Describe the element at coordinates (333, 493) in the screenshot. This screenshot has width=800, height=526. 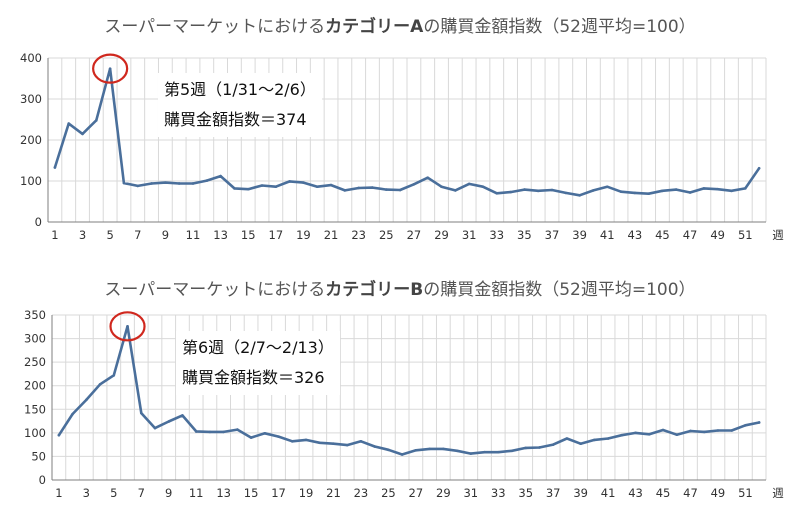
I see `x-tick-label: 21` at that location.